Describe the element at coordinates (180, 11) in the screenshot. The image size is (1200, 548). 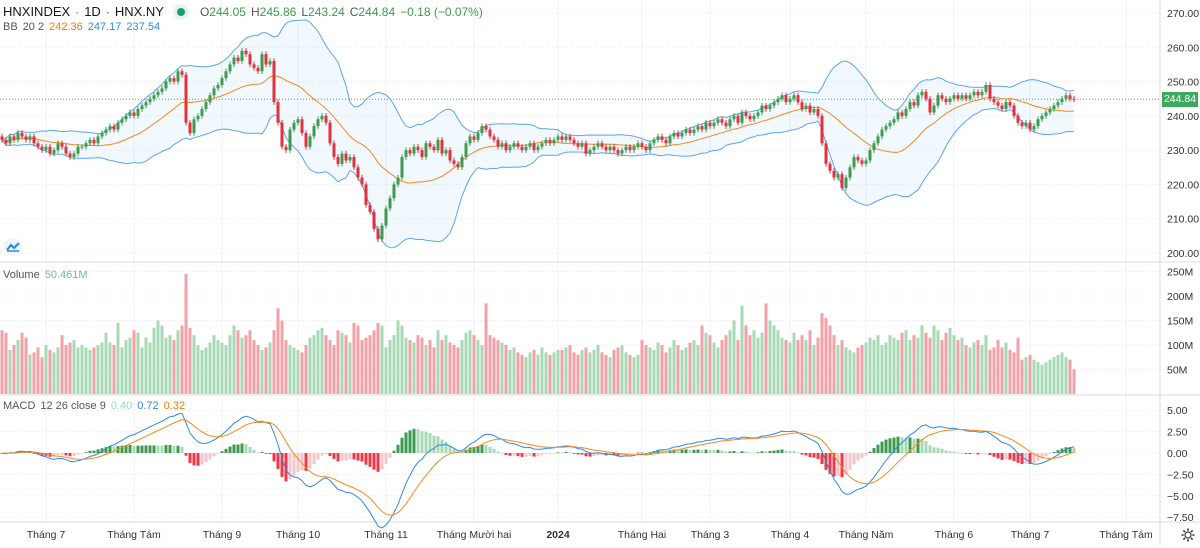
I see `market-status-icon` at that location.